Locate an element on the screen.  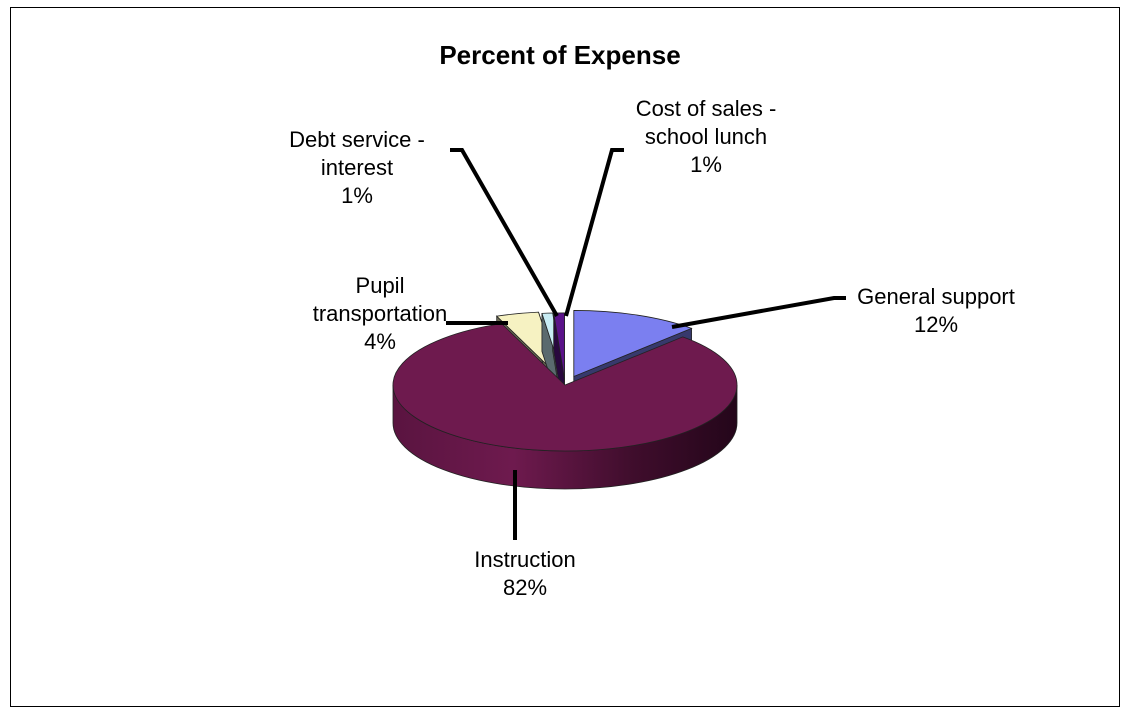
slice-name-line: Cost of sales - is located at coordinates (706, 108).